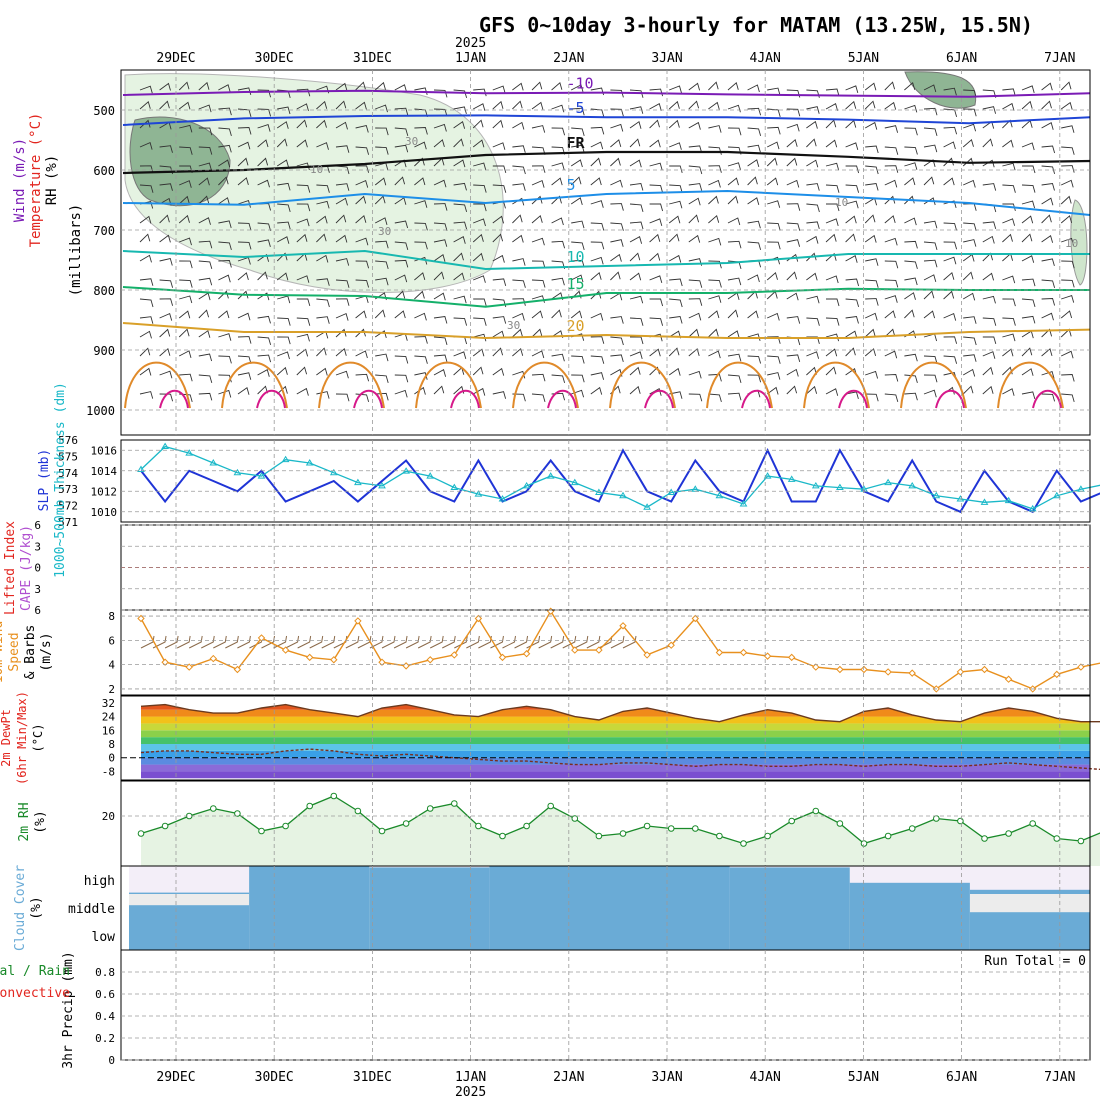 The image size is (1100, 1100). Describe the element at coordinates (620, 831) in the screenshot. I see `rh-area` at that location.